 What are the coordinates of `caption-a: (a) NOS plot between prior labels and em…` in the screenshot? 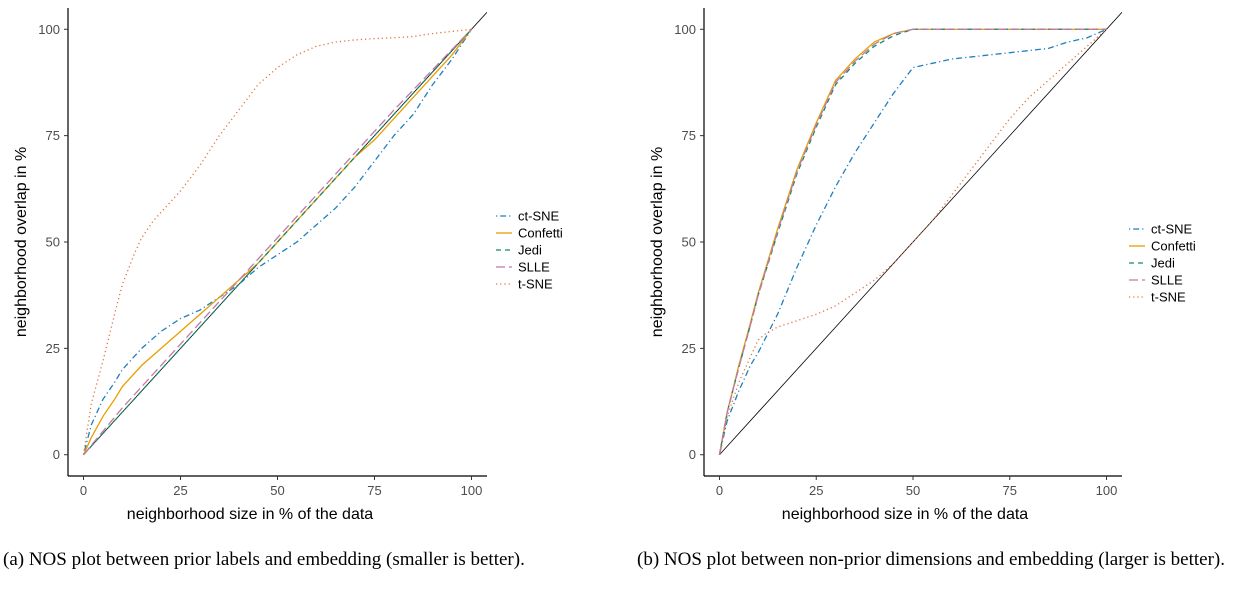 It's located at (264, 559).